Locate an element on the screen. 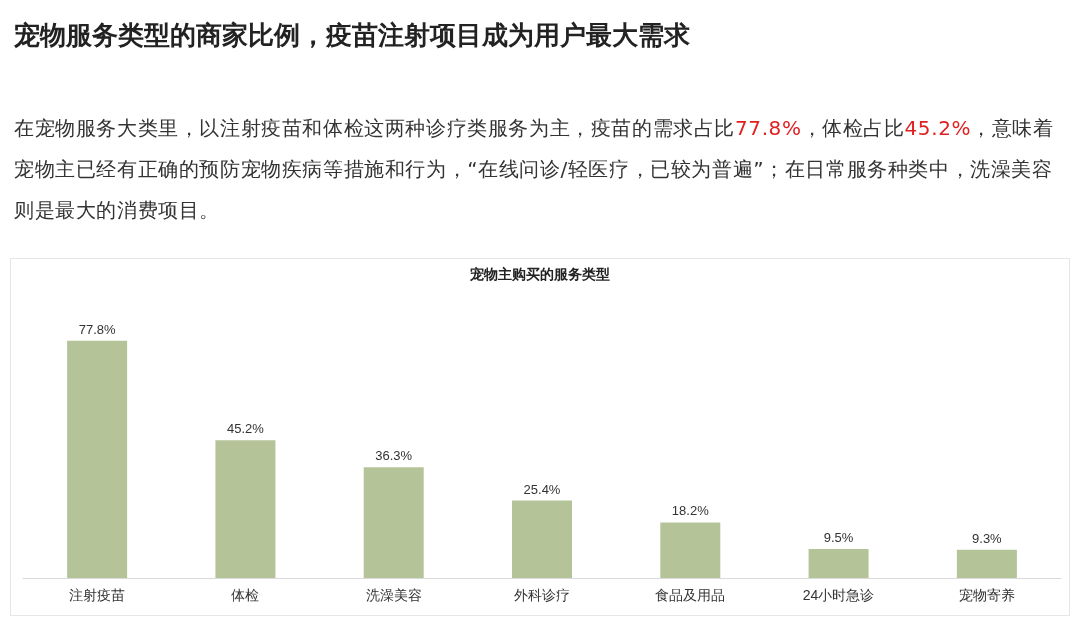 The image size is (1080, 620). data-label: 18.2% is located at coordinates (690, 511).